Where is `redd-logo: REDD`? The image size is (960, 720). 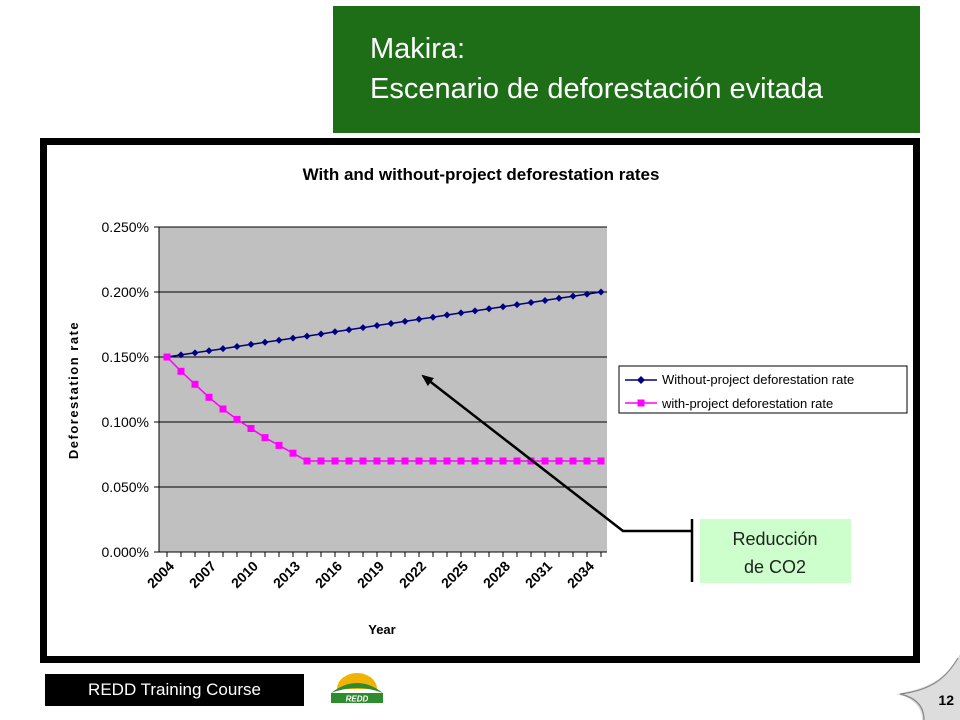
redd-logo: REDD is located at coordinates (357, 688).